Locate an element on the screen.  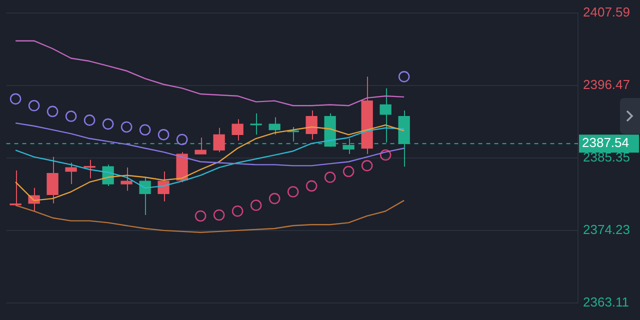
y-tick-label: 2396.47 is located at coordinates (606, 84).